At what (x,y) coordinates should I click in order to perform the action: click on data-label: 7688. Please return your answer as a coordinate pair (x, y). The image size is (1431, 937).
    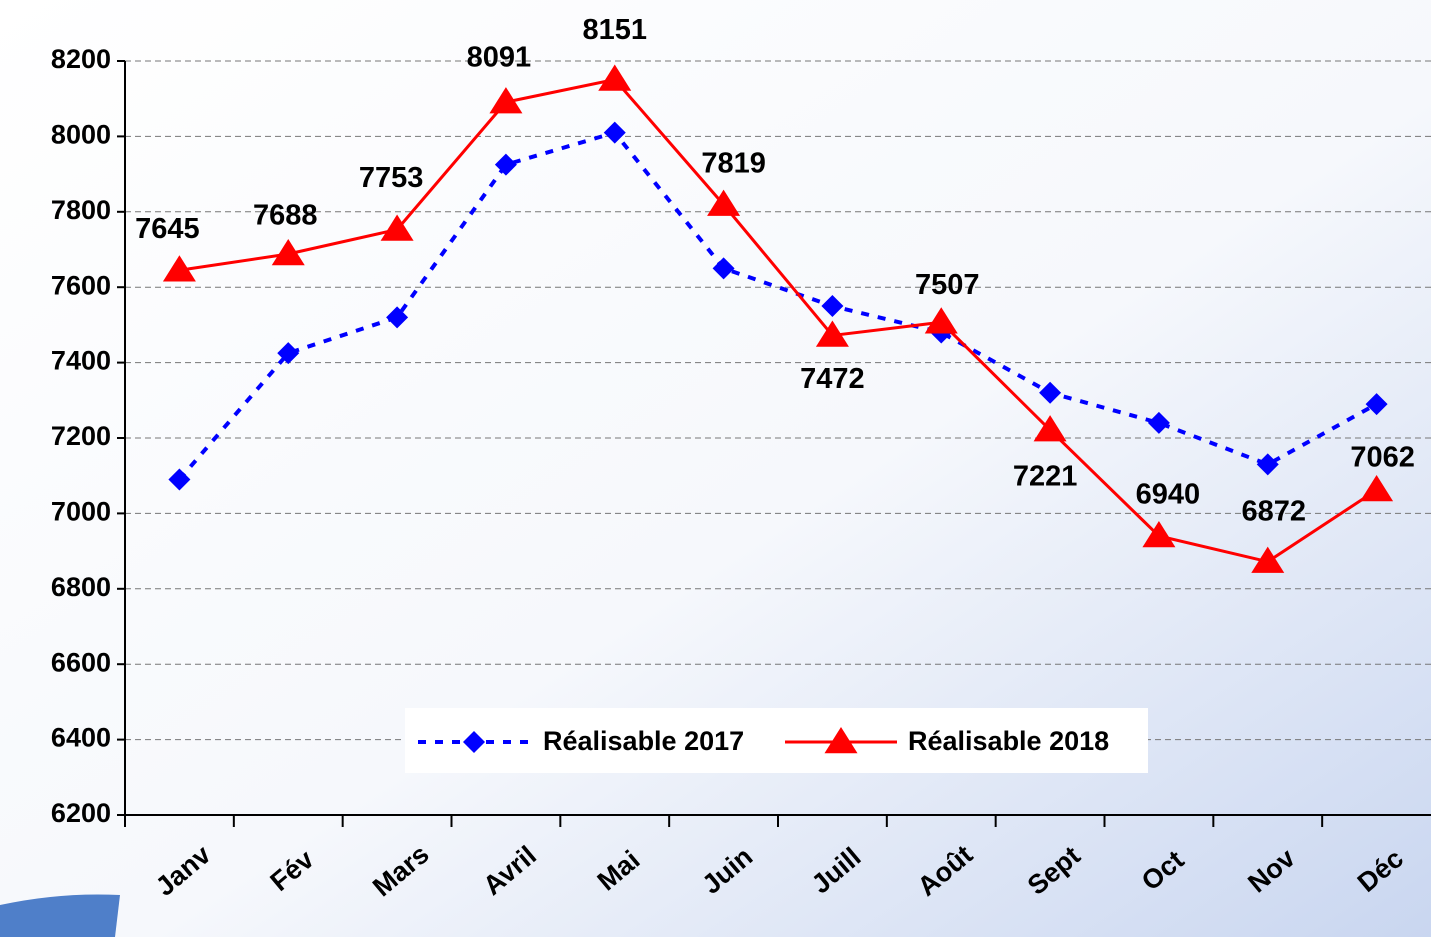
    Looking at the image, I should click on (285, 216).